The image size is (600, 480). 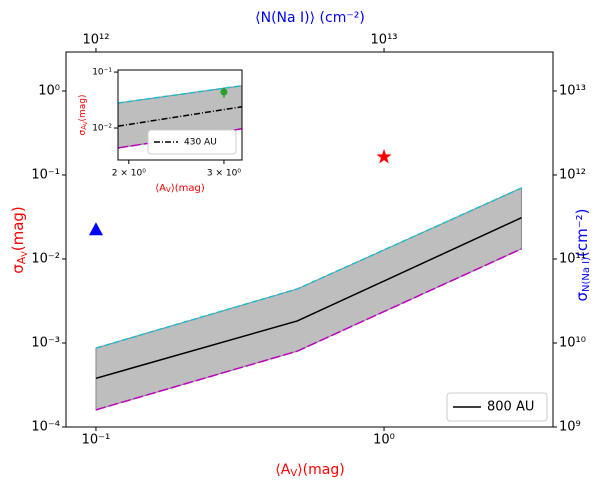 I want to click on star-marker, so click(x=384, y=156).